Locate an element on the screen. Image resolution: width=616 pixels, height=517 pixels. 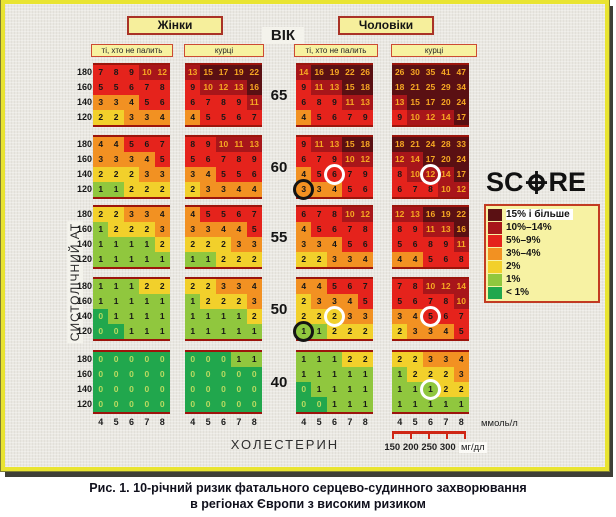
age-label-55: 55 is located at coordinates (279, 237).